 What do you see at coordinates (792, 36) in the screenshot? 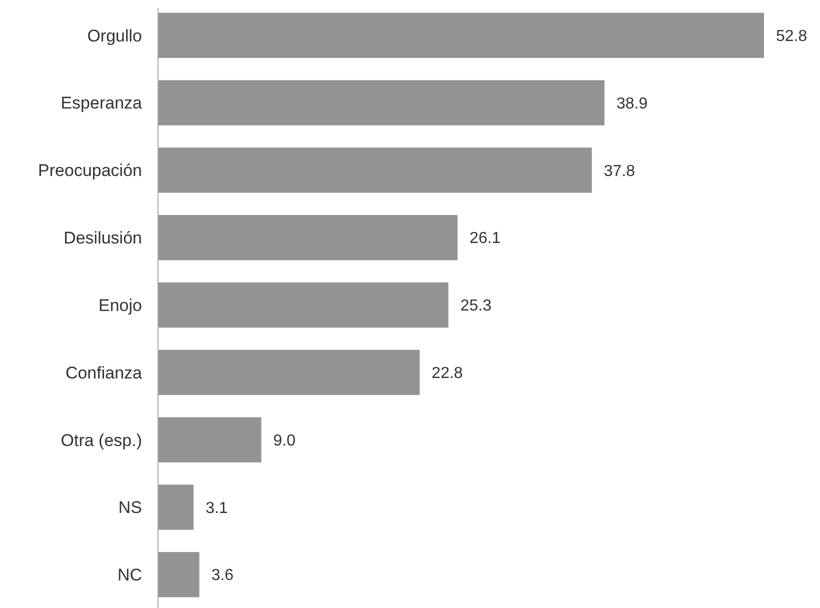
I see `data-label: 52.8` at bounding box center [792, 36].